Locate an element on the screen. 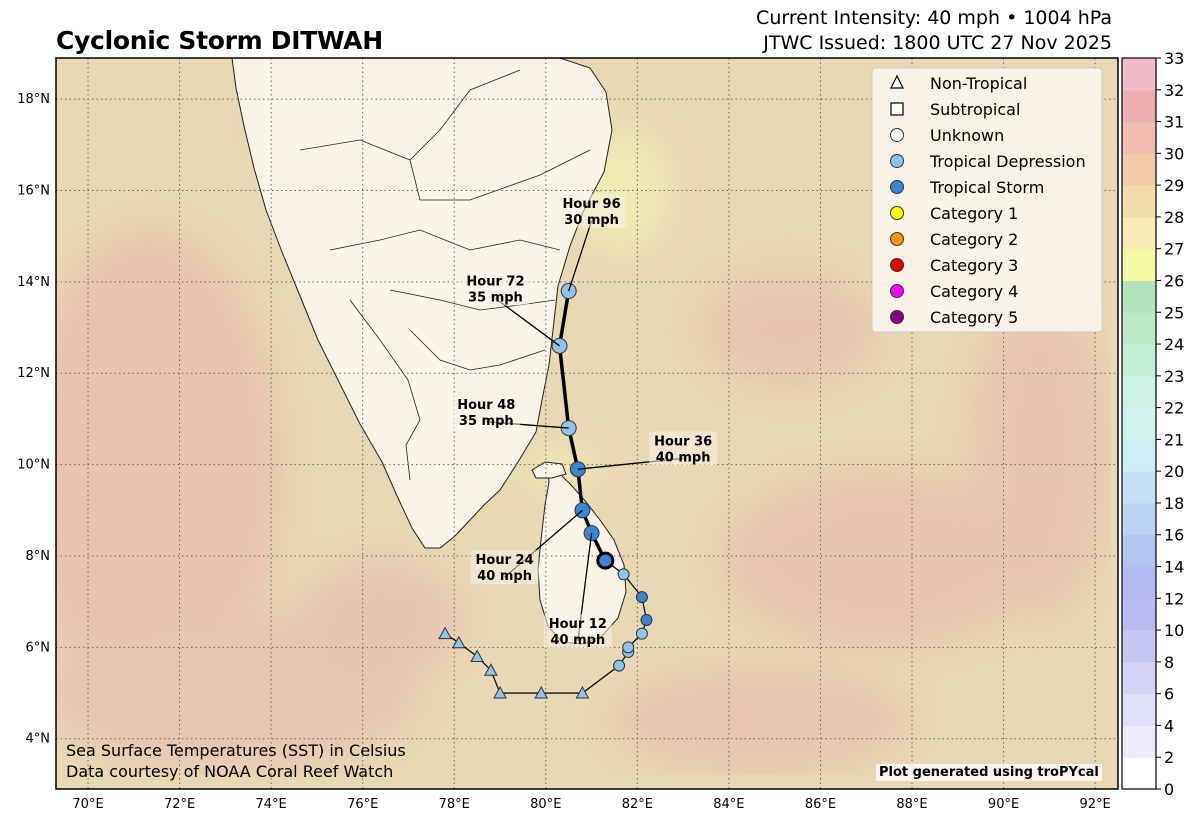 This screenshot has height=821, width=1200. legend-label: Category 4 is located at coordinates (974, 291).